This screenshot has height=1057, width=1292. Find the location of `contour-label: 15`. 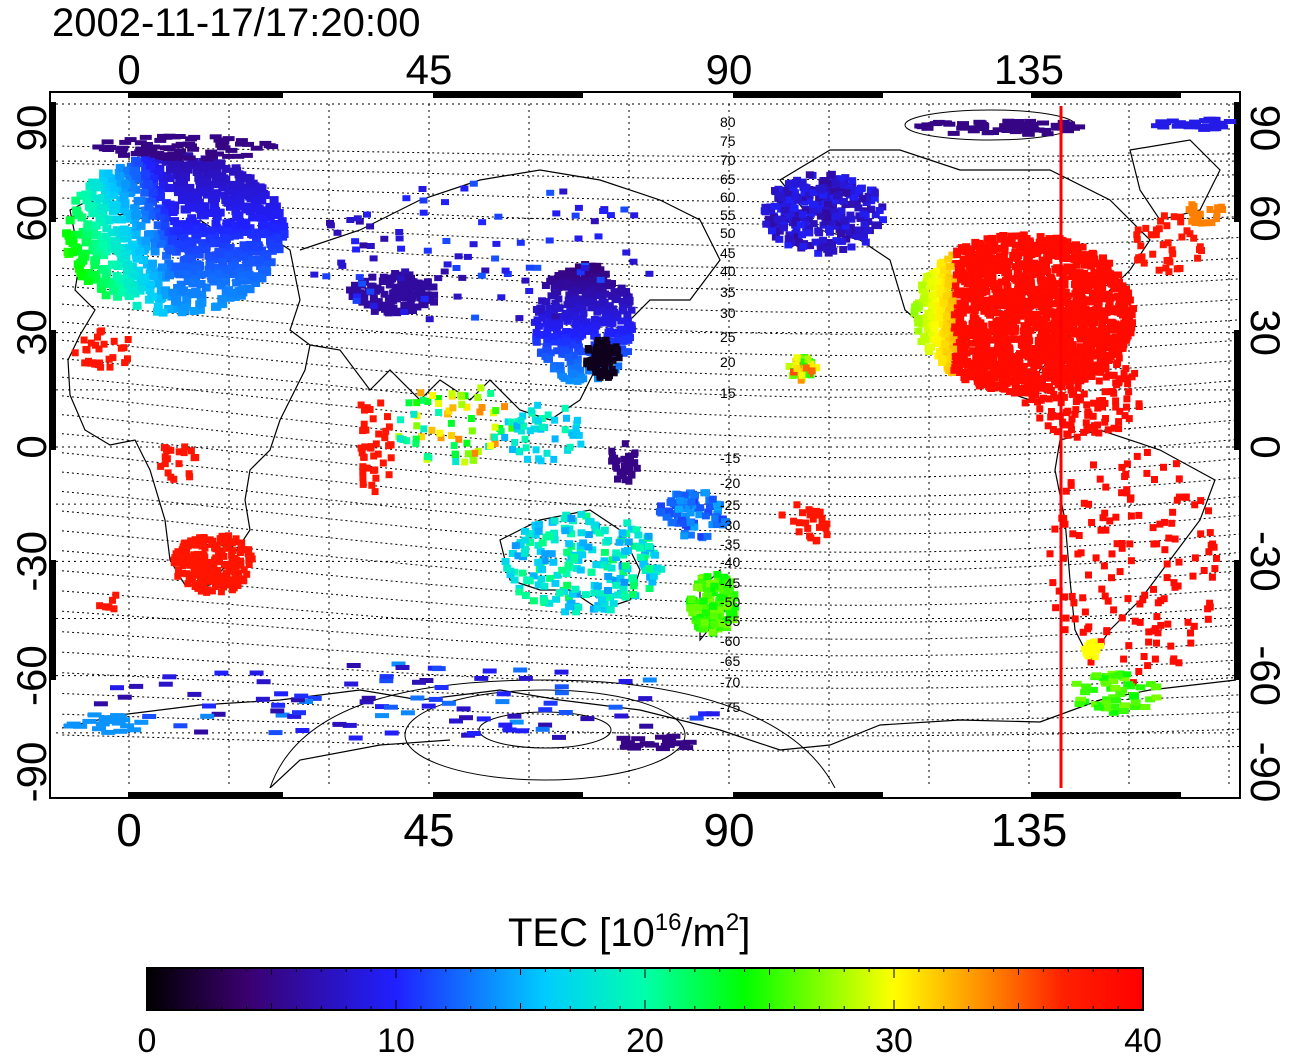

contour-label: 15 is located at coordinates (728, 393).